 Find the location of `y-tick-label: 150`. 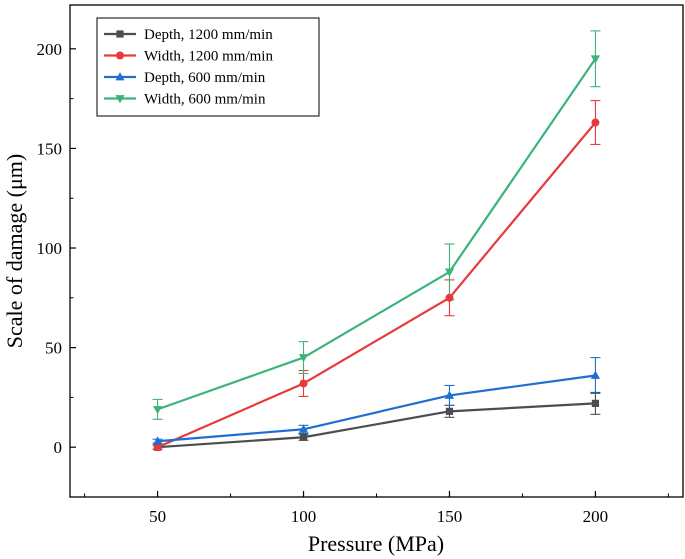

y-tick-label: 150 is located at coordinates (50, 148).